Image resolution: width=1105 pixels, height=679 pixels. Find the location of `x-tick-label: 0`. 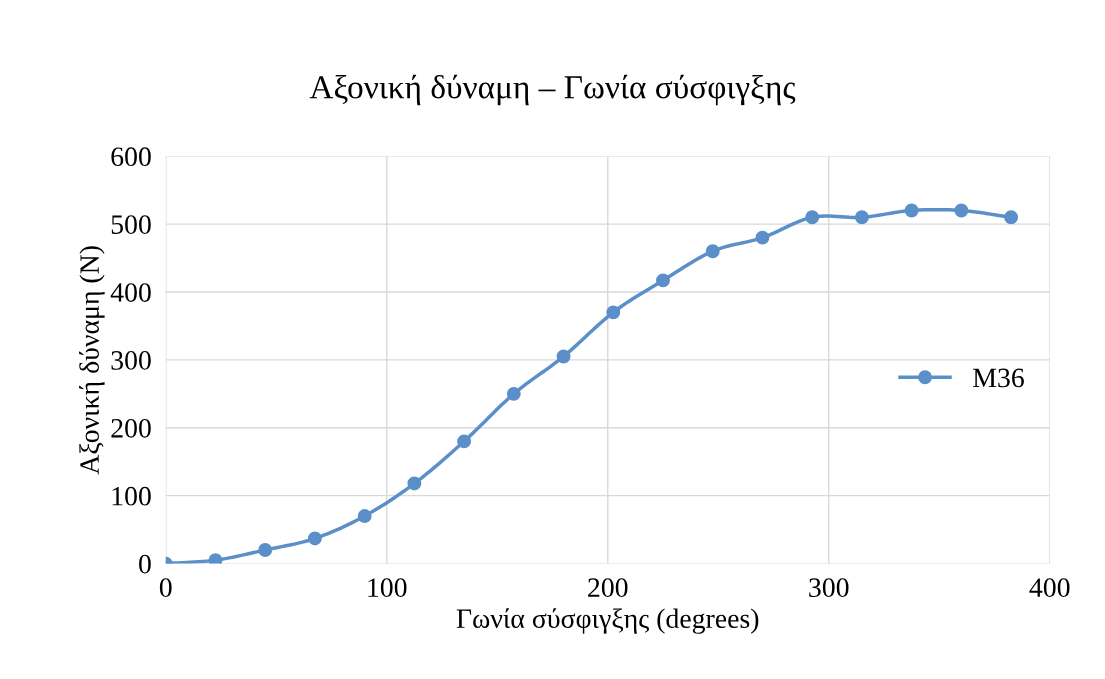

x-tick-label: 0 is located at coordinates (165, 588).